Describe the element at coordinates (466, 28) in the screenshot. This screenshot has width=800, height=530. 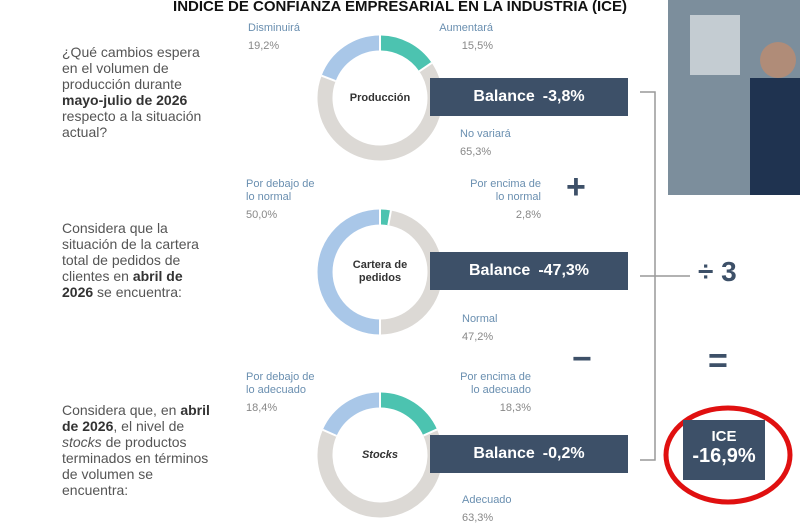
I see `segment-label: Aumentará` at that location.